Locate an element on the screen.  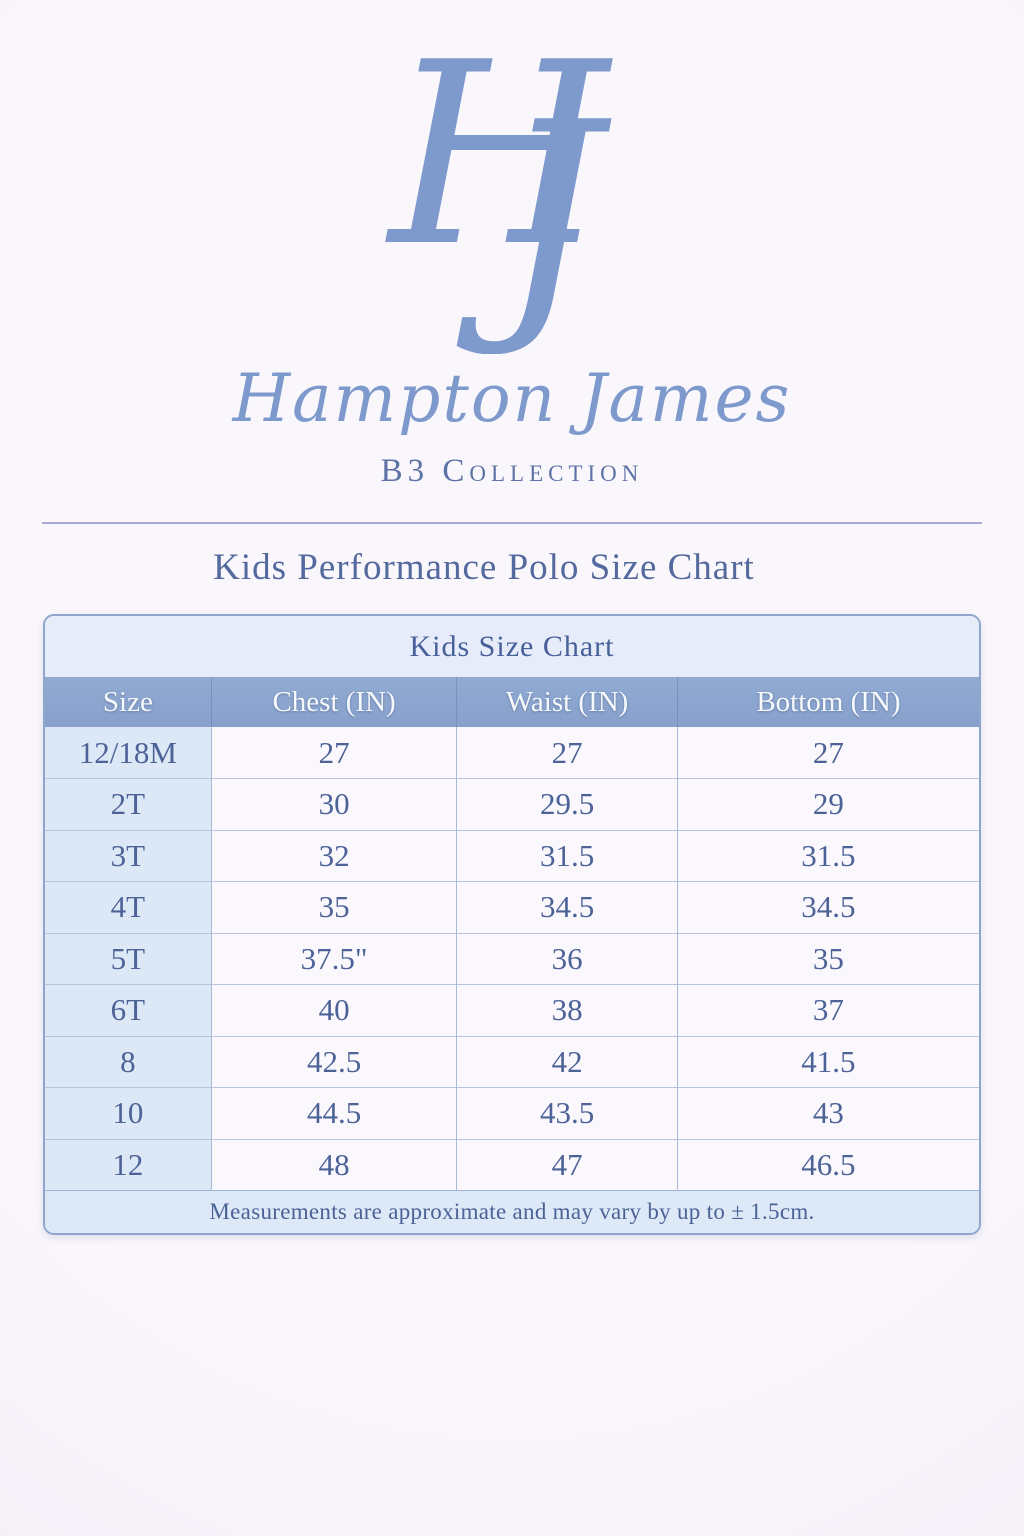
table-row: 3T 32 31.5 31.5 is located at coordinates (512, 855).